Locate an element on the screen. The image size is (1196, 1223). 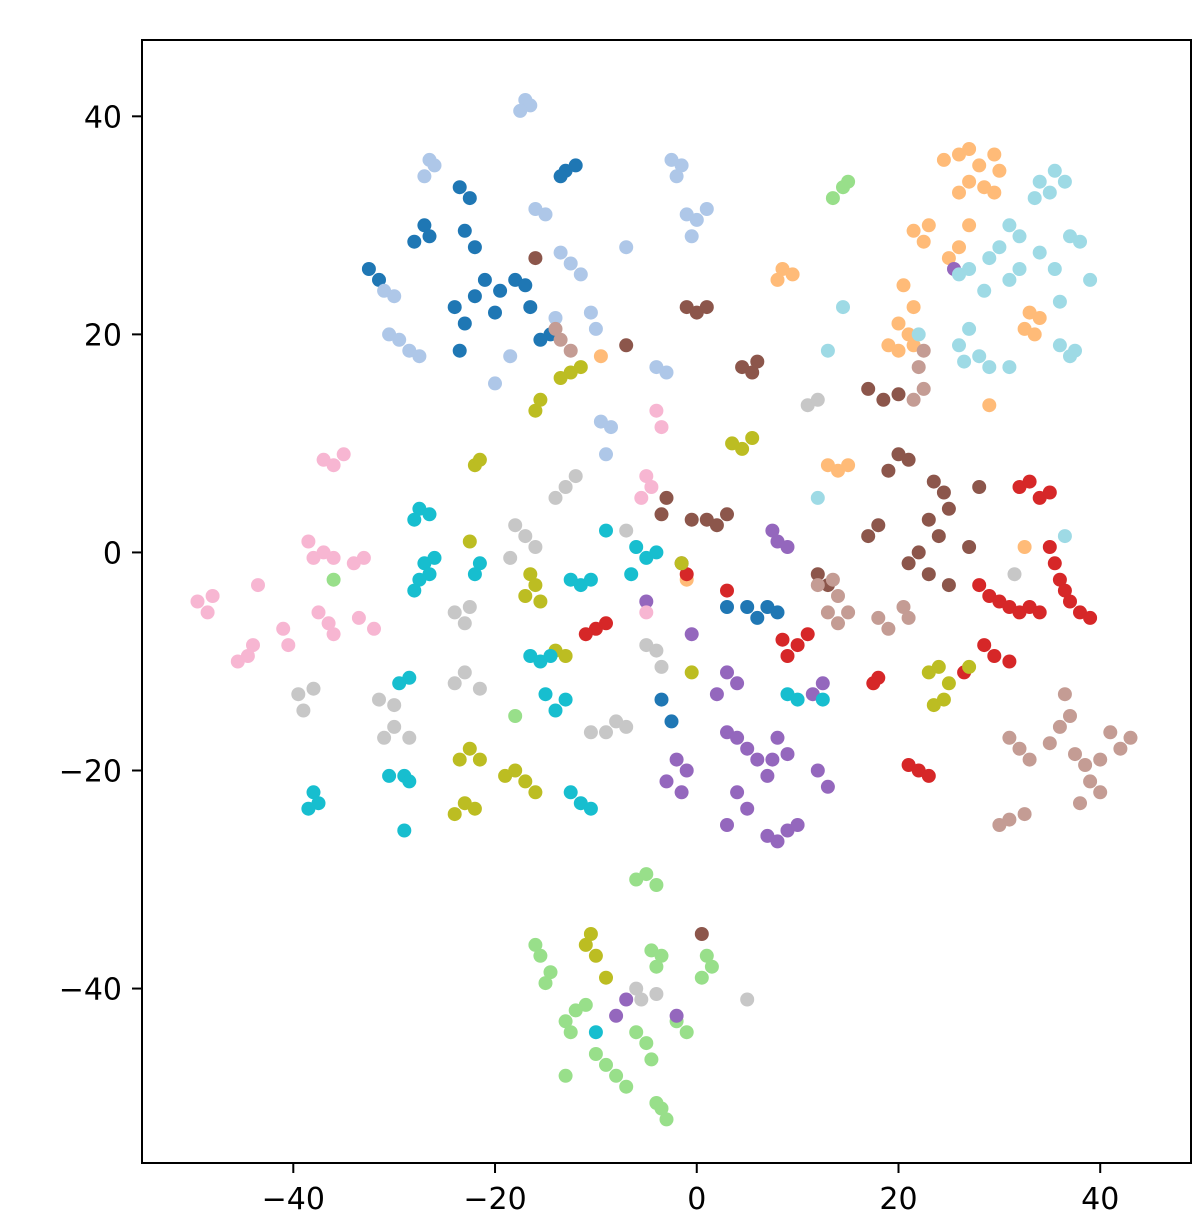
x-tick-label: 0 is located at coordinates (696, 1199).